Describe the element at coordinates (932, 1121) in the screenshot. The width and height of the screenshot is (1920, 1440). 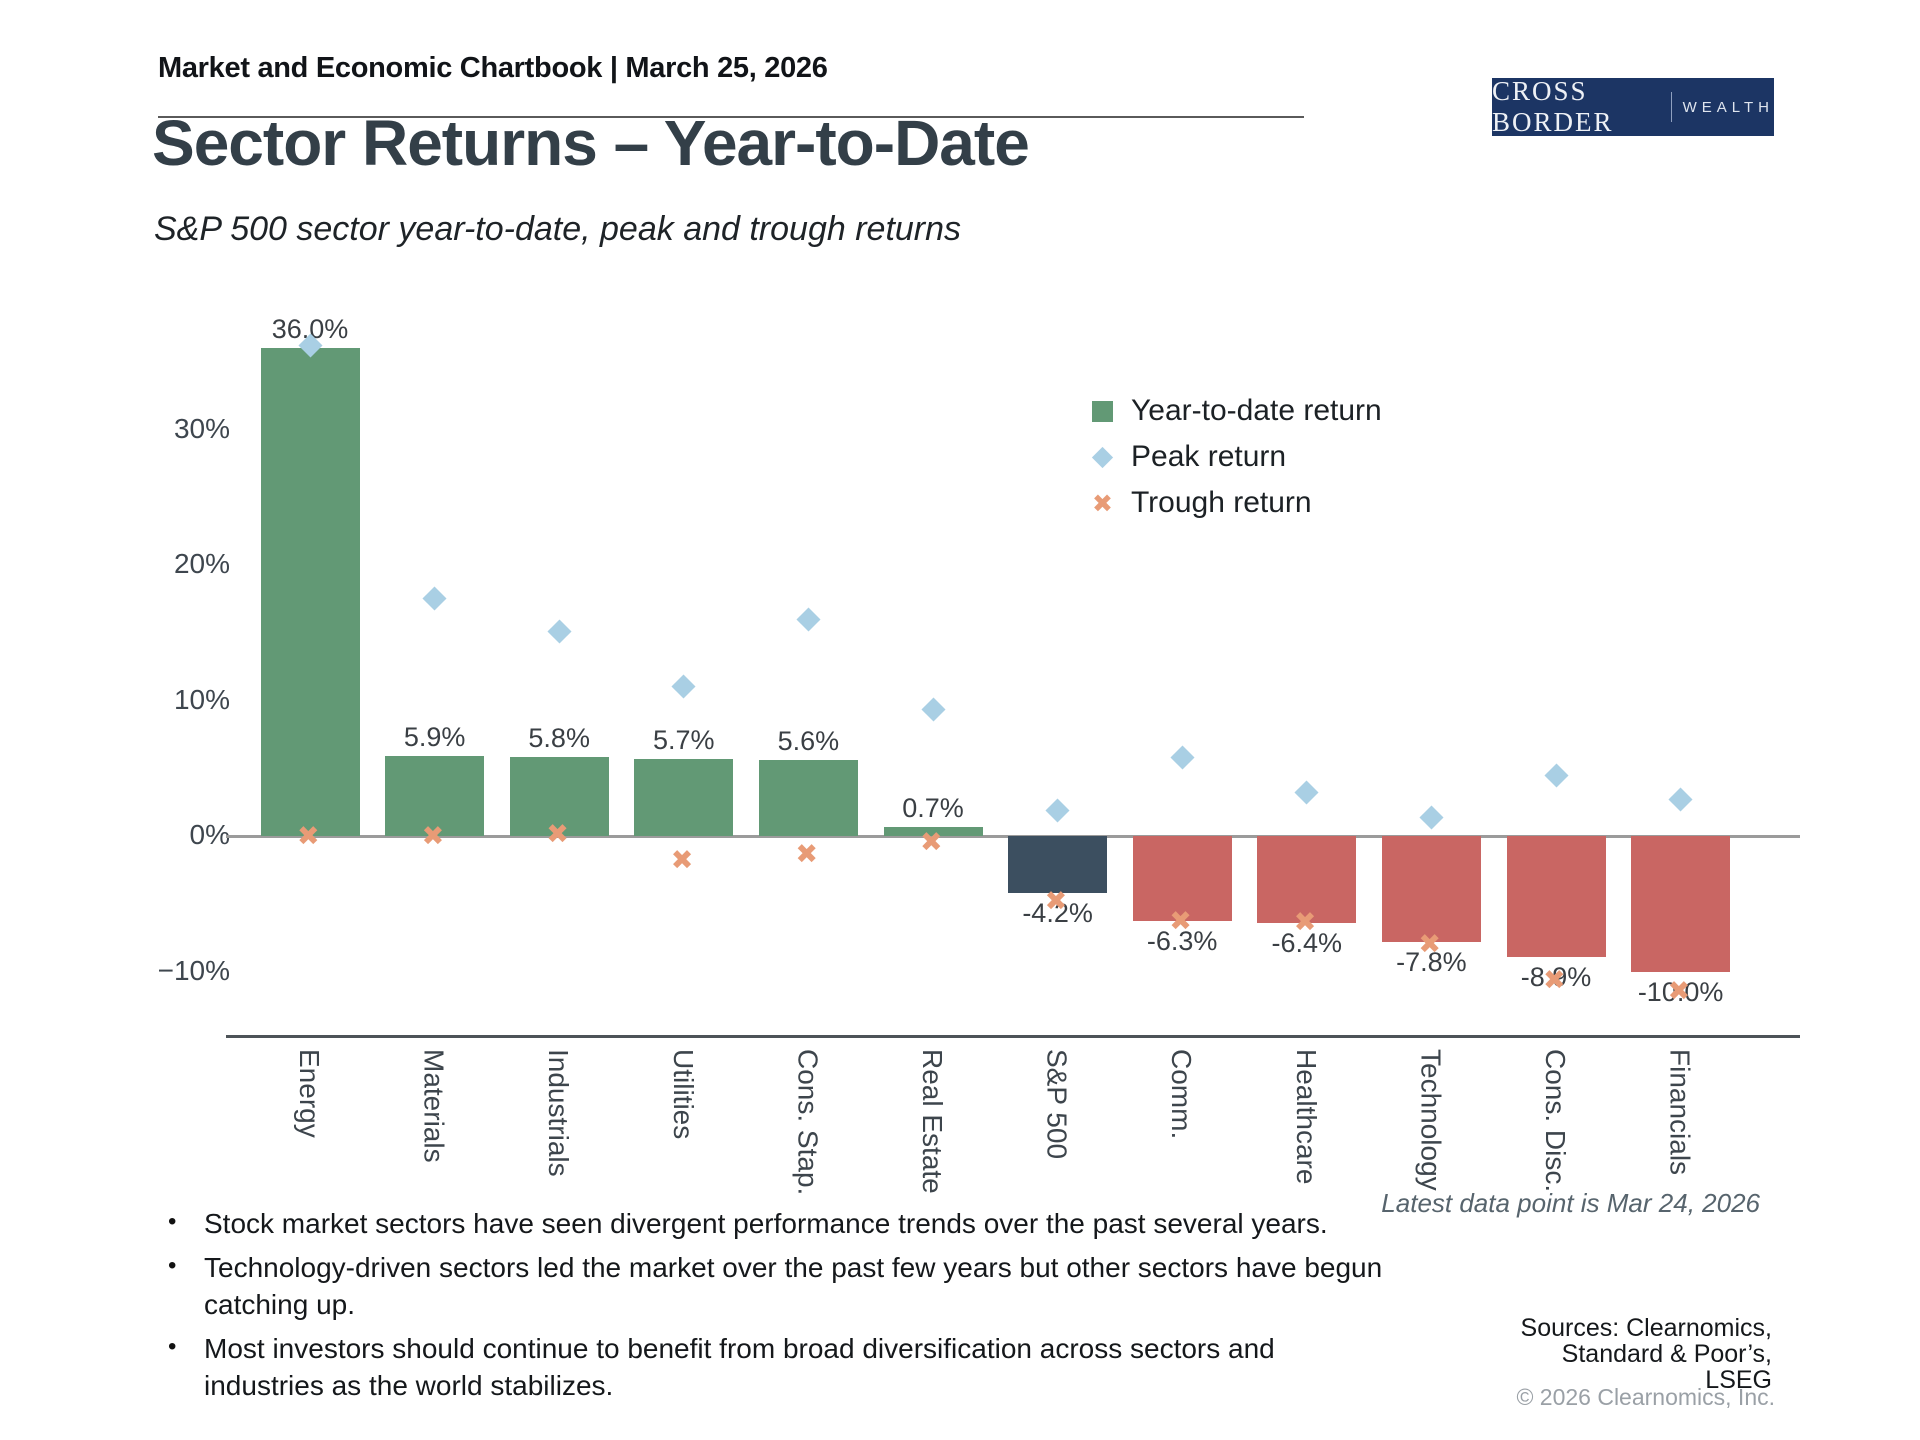
I see `x-tick-label: Real Estate` at that location.